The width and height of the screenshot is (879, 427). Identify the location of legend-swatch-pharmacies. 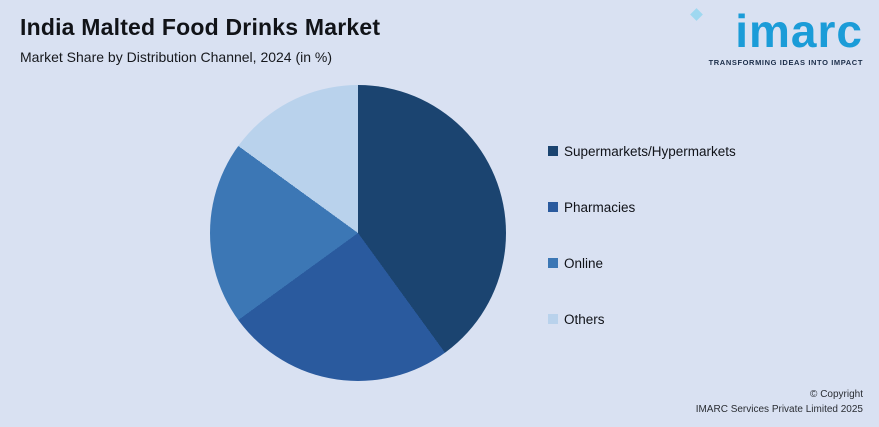
(553, 207).